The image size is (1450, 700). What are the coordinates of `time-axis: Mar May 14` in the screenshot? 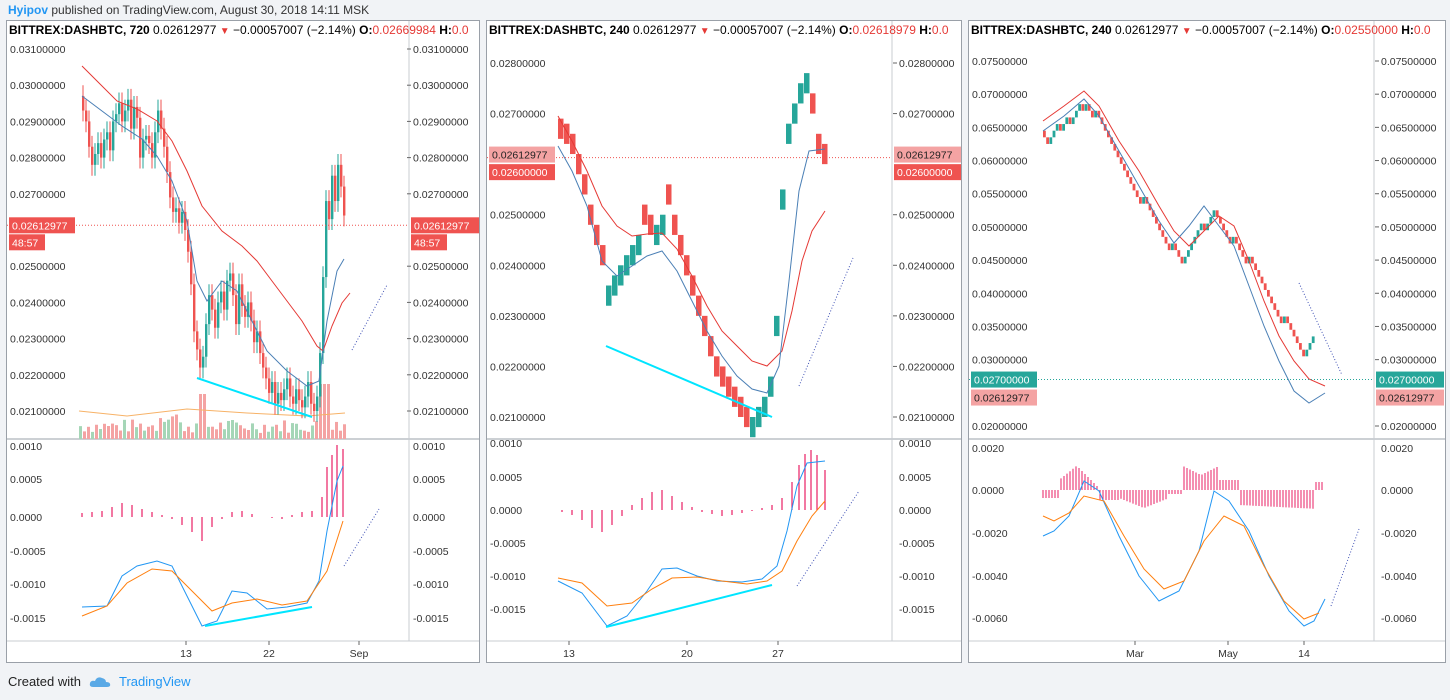 It's located at (1218, 650).